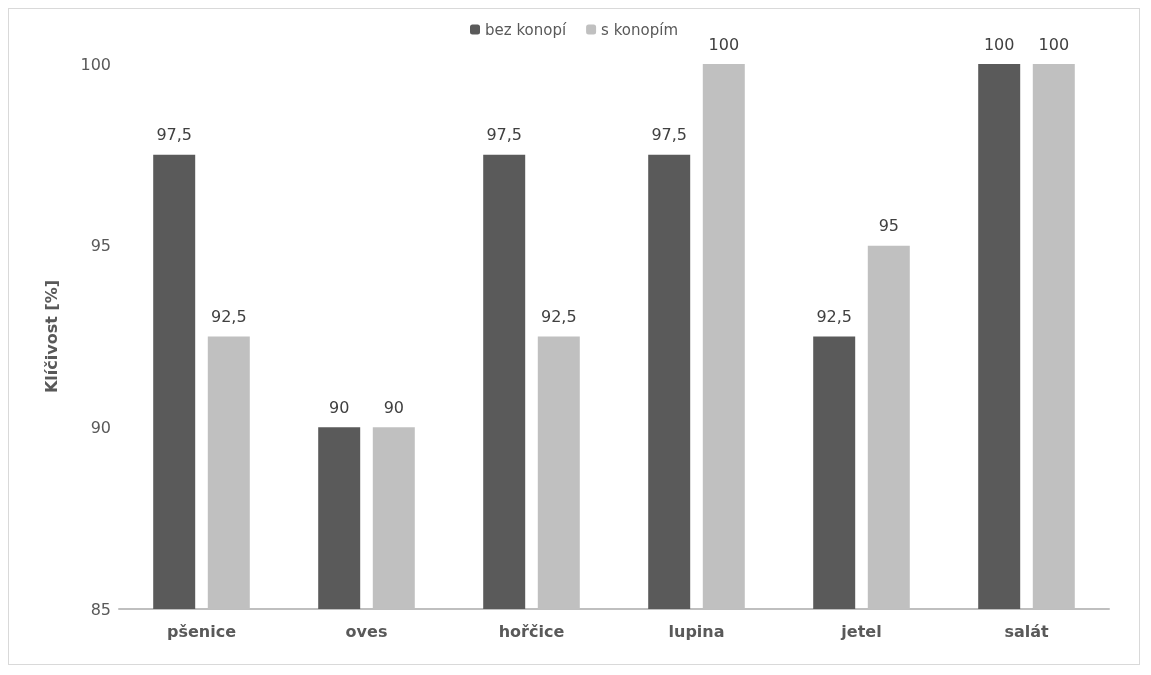  Describe the element at coordinates (531, 631) in the screenshot. I see `x-tick-label: hořčice` at that location.